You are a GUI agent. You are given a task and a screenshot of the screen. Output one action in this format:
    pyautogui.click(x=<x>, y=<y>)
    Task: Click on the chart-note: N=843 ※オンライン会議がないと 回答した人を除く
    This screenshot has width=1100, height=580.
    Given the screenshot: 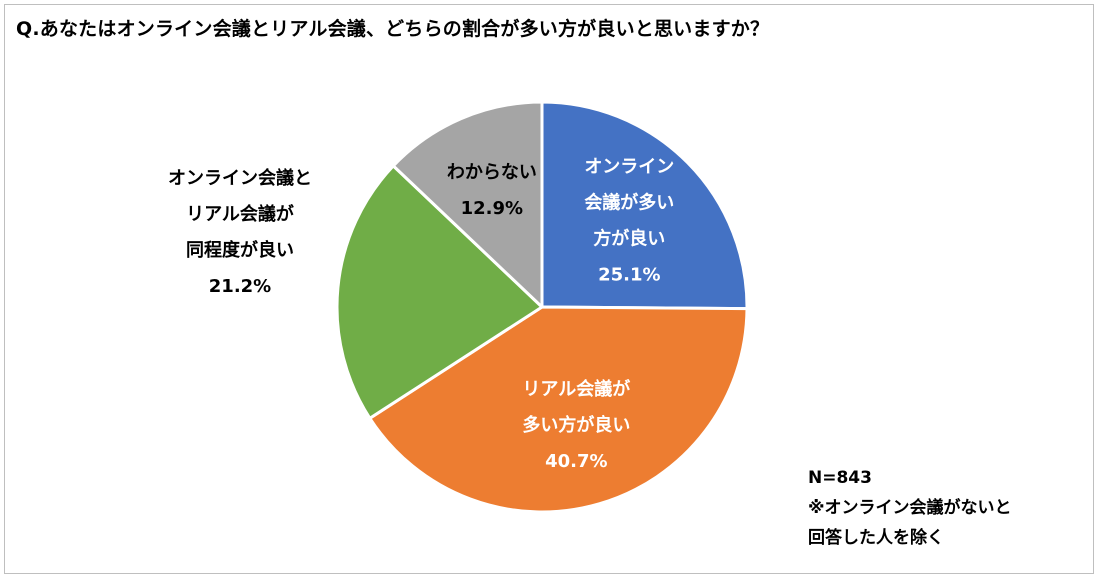 What is the action you would take?
    pyautogui.click(x=910, y=508)
    